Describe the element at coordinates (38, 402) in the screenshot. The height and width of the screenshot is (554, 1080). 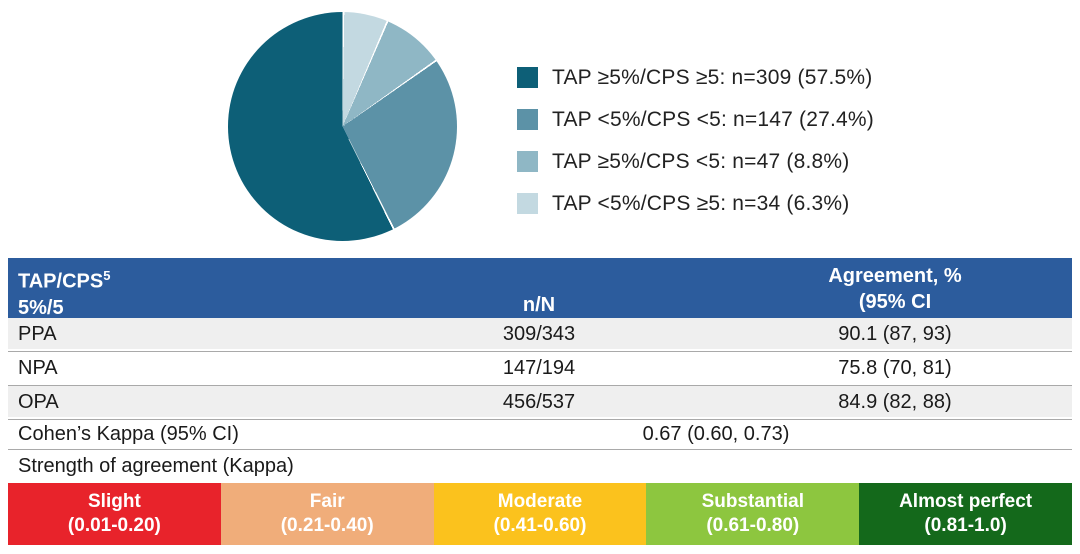
I see `row-label: OPA` at that location.